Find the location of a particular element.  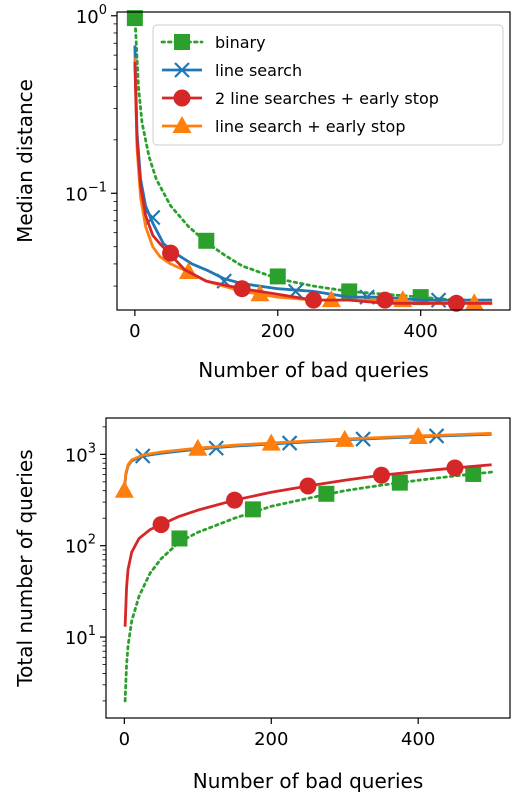

legend-label: line search is located at coordinates (258, 70).